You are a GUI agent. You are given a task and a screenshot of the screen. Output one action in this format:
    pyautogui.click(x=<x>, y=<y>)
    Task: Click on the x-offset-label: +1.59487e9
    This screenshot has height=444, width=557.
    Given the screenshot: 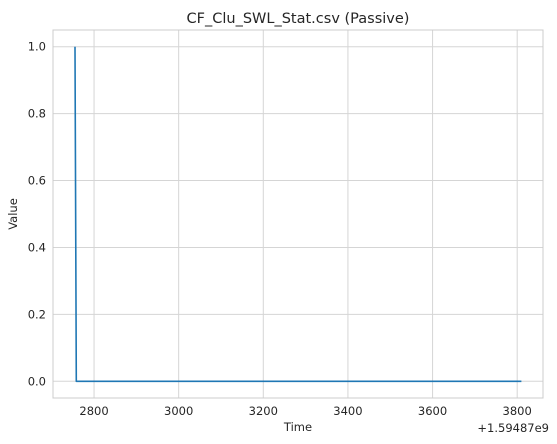 What is the action you would take?
    pyautogui.click(x=513, y=428)
    